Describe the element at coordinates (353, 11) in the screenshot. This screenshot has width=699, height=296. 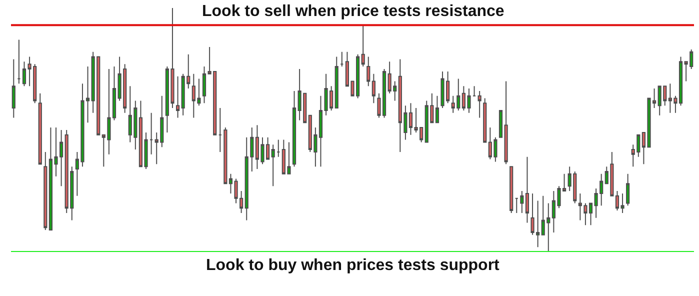
I see `ref-line-label: Look to sell when price tests resistance` at that location.